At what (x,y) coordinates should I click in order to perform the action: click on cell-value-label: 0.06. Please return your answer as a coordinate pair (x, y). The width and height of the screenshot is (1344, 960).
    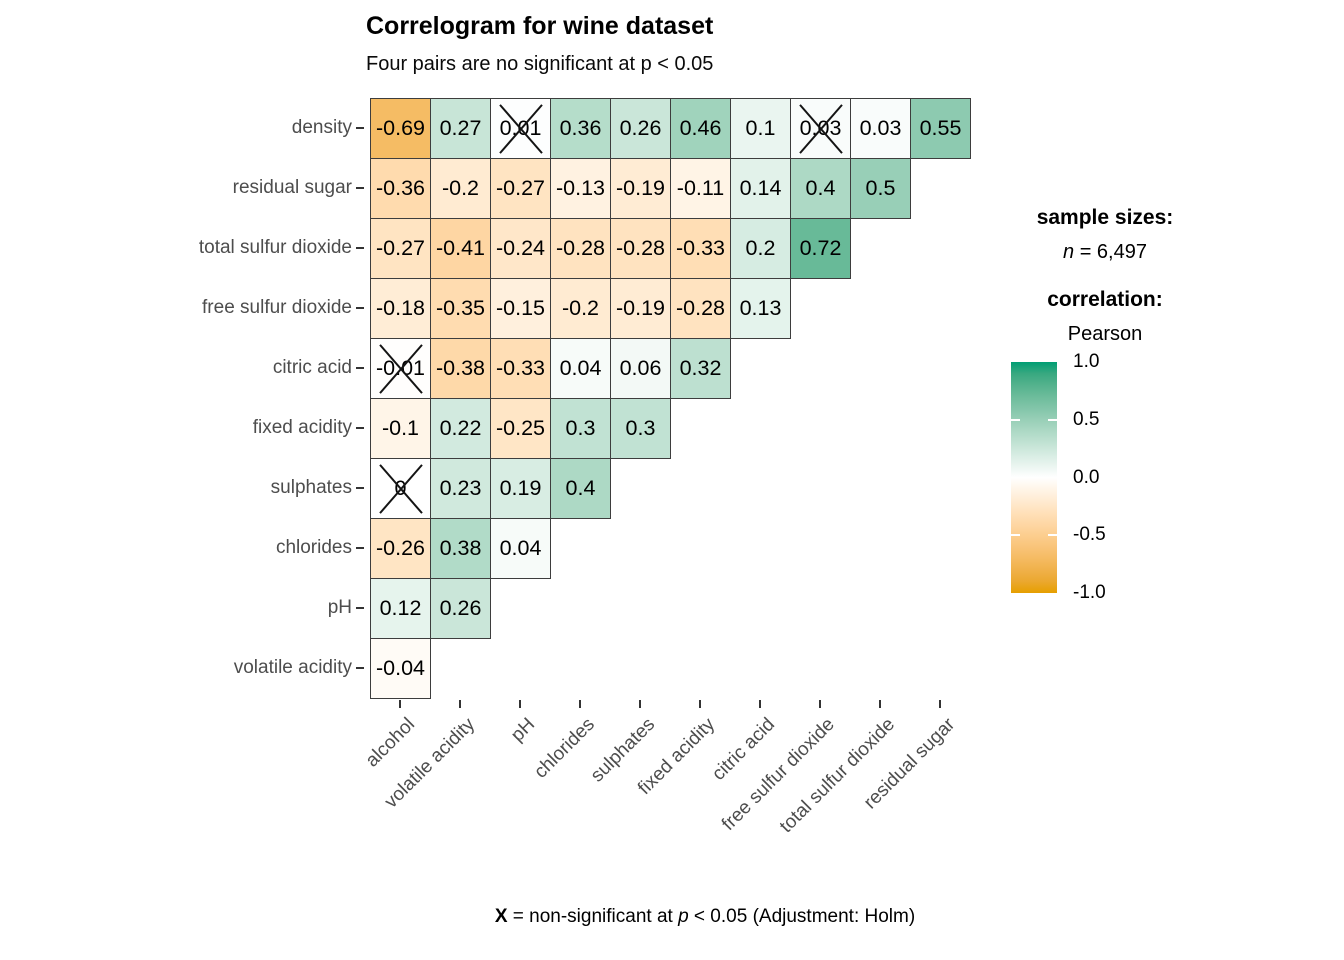
    Looking at the image, I should click on (640, 368).